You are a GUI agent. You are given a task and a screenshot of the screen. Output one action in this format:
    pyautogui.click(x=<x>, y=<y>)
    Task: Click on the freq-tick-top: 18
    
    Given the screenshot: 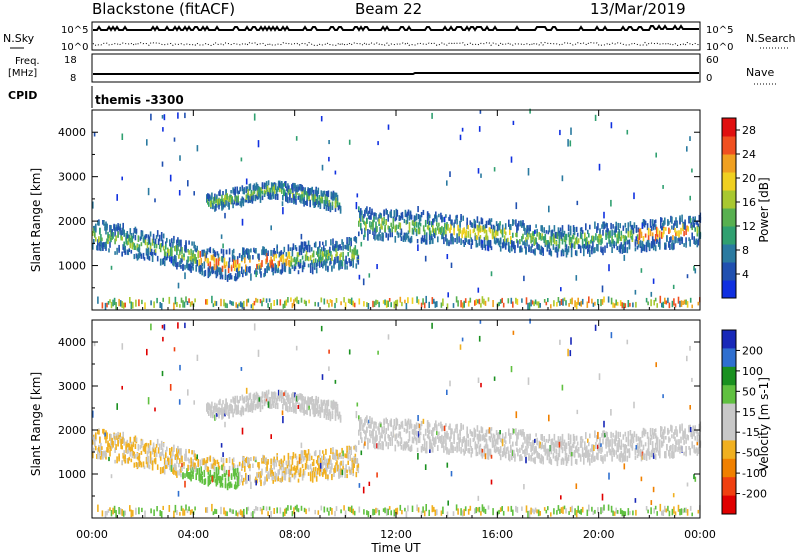 What is the action you would take?
    pyautogui.click(x=70, y=60)
    